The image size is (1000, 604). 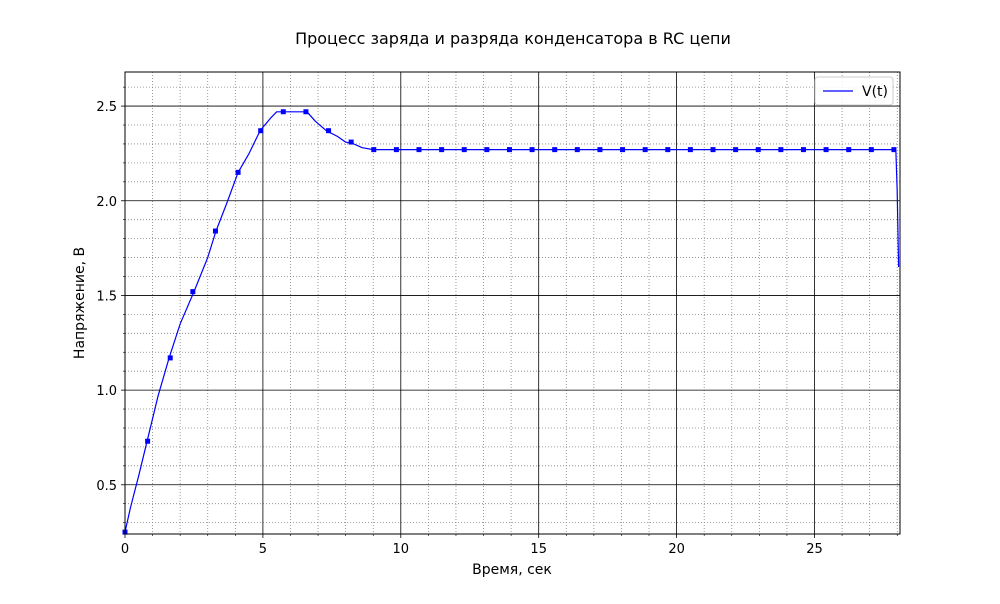 I want to click on legend-box, so click(x=854, y=91).